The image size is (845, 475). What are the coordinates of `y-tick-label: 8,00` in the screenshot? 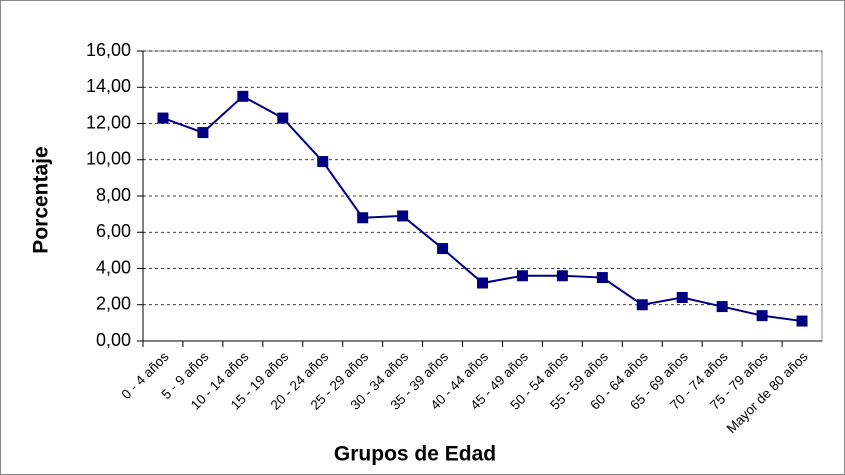 It's located at (113, 195).